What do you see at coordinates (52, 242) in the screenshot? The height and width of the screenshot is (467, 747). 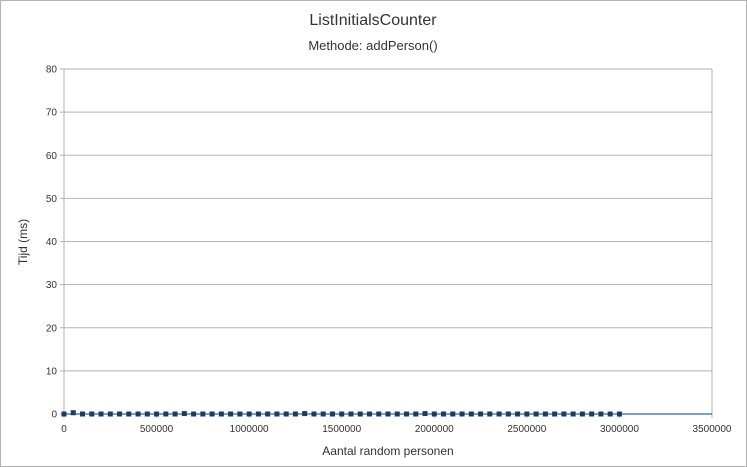 I see `y-tick-label: 40` at bounding box center [52, 242].